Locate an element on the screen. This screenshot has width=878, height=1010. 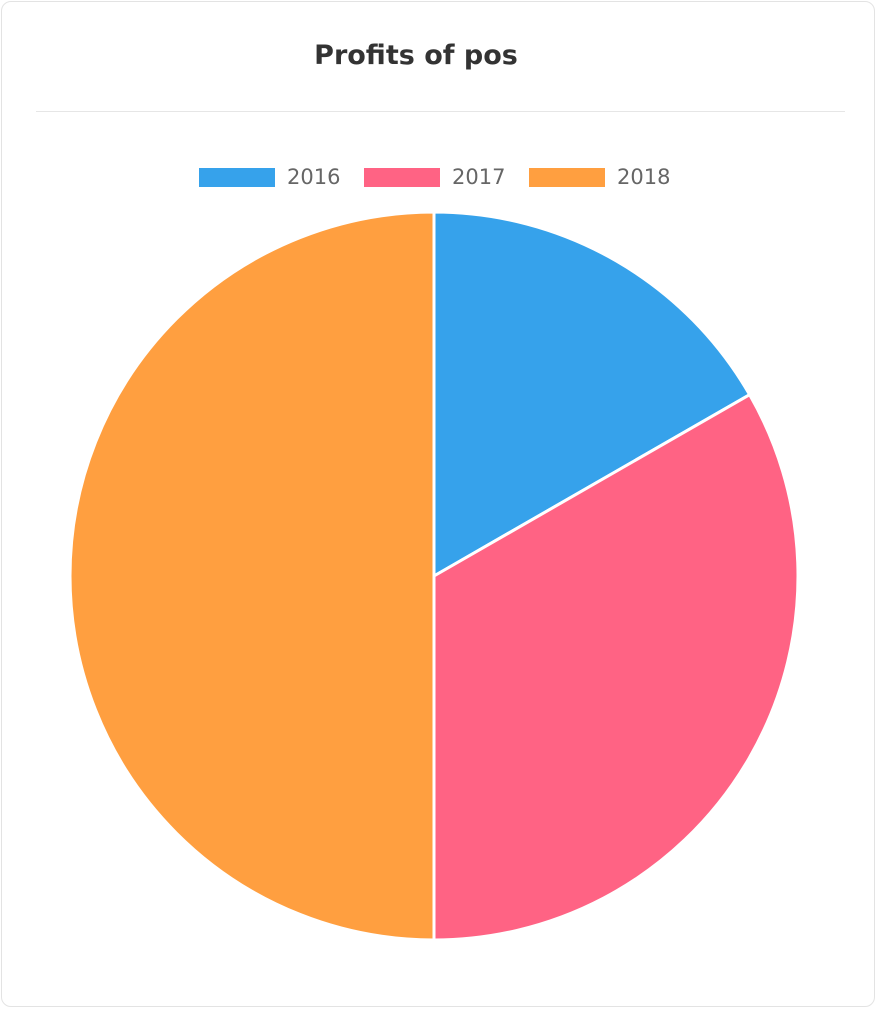
pie-slice-2016 is located at coordinates (592, 394).